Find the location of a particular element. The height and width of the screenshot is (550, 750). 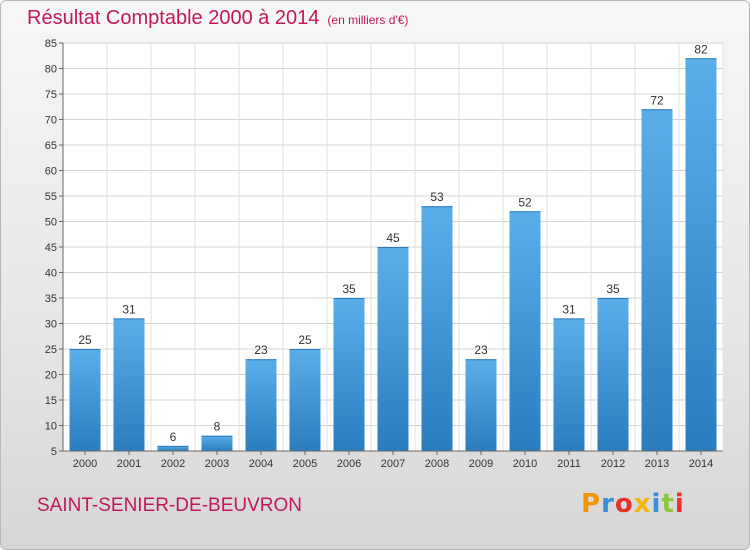

y-tick-label: 60 is located at coordinates (51, 172).